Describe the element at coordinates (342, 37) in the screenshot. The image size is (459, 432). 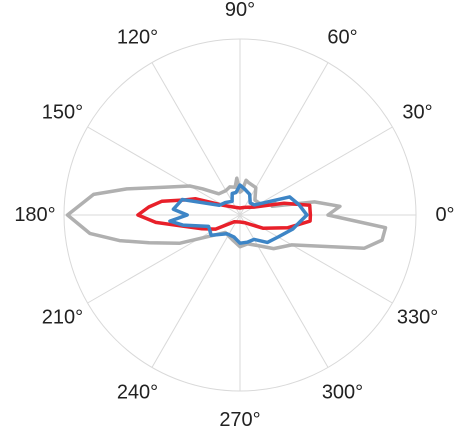
I see `angle-label-60: 60°` at that location.